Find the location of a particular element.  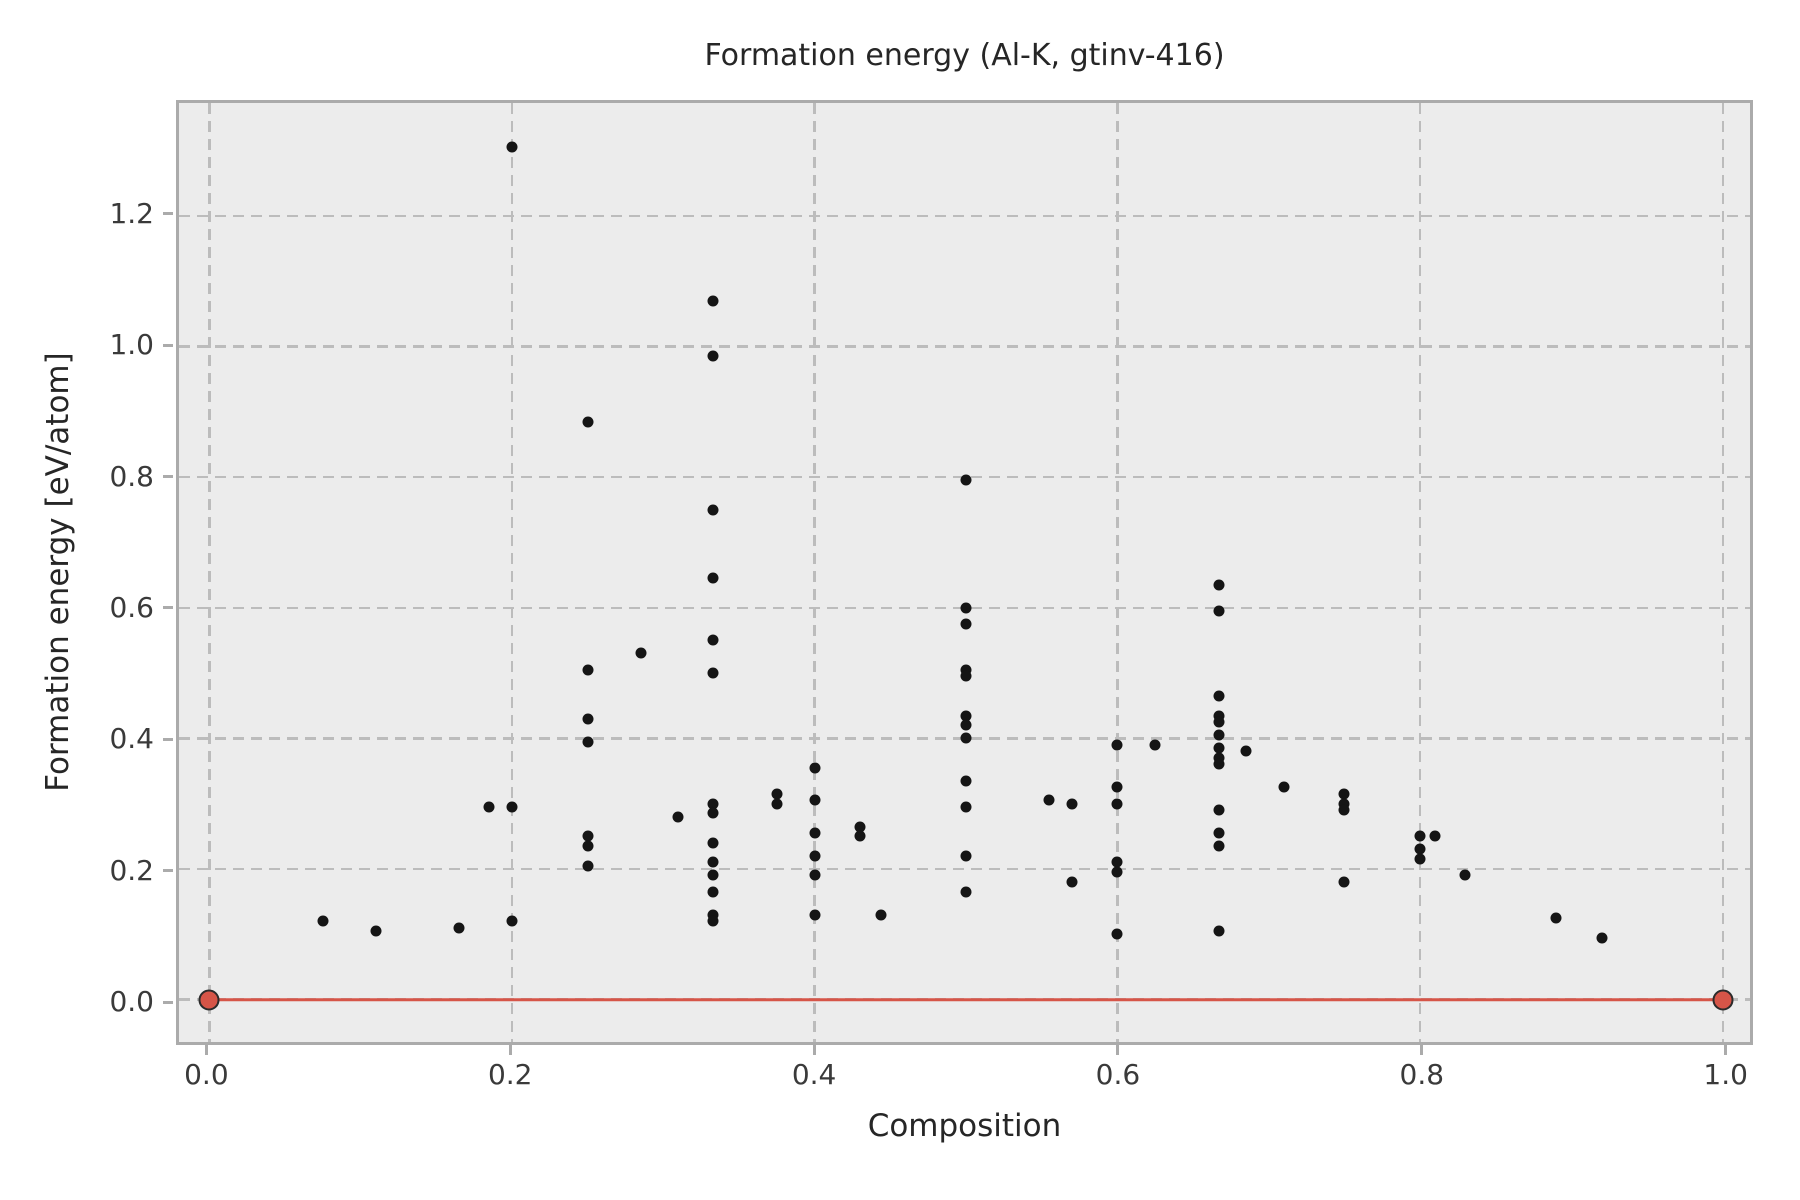

hull-line is located at coordinates (966, 999).